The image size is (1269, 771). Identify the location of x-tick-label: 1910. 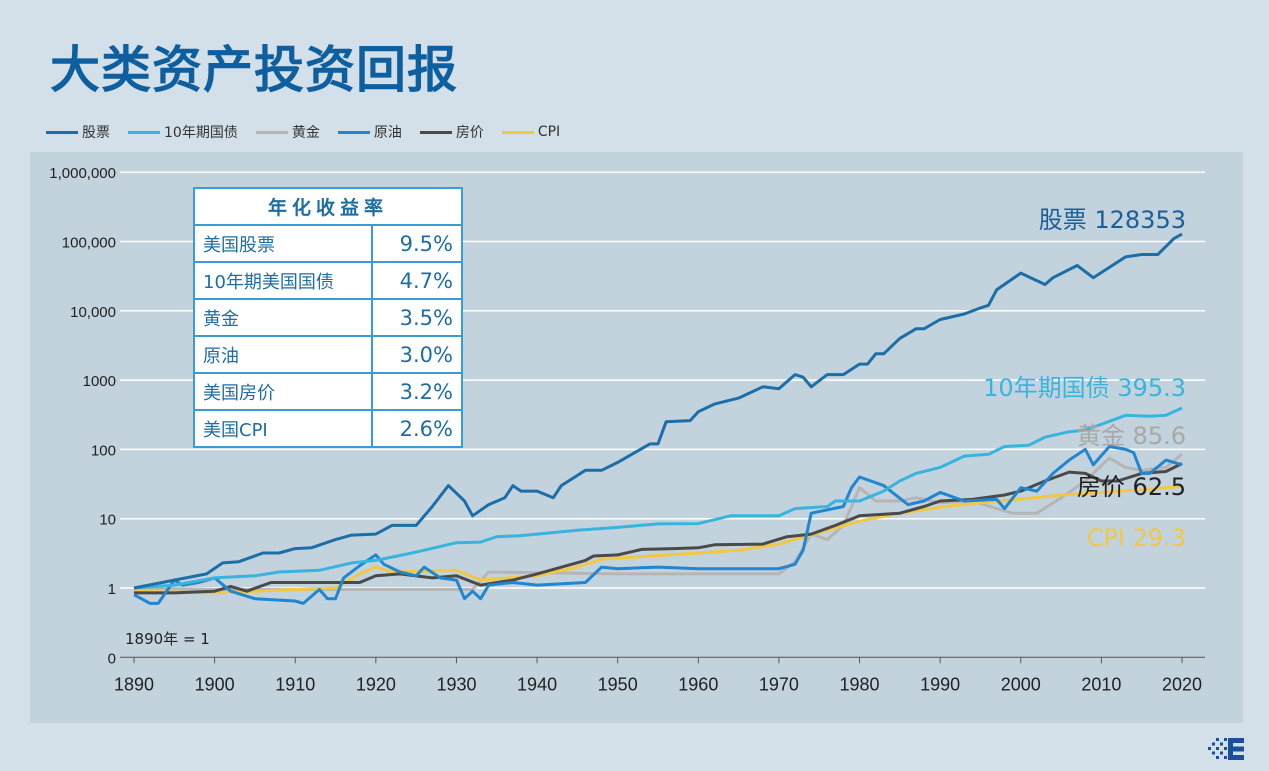
(295, 684).